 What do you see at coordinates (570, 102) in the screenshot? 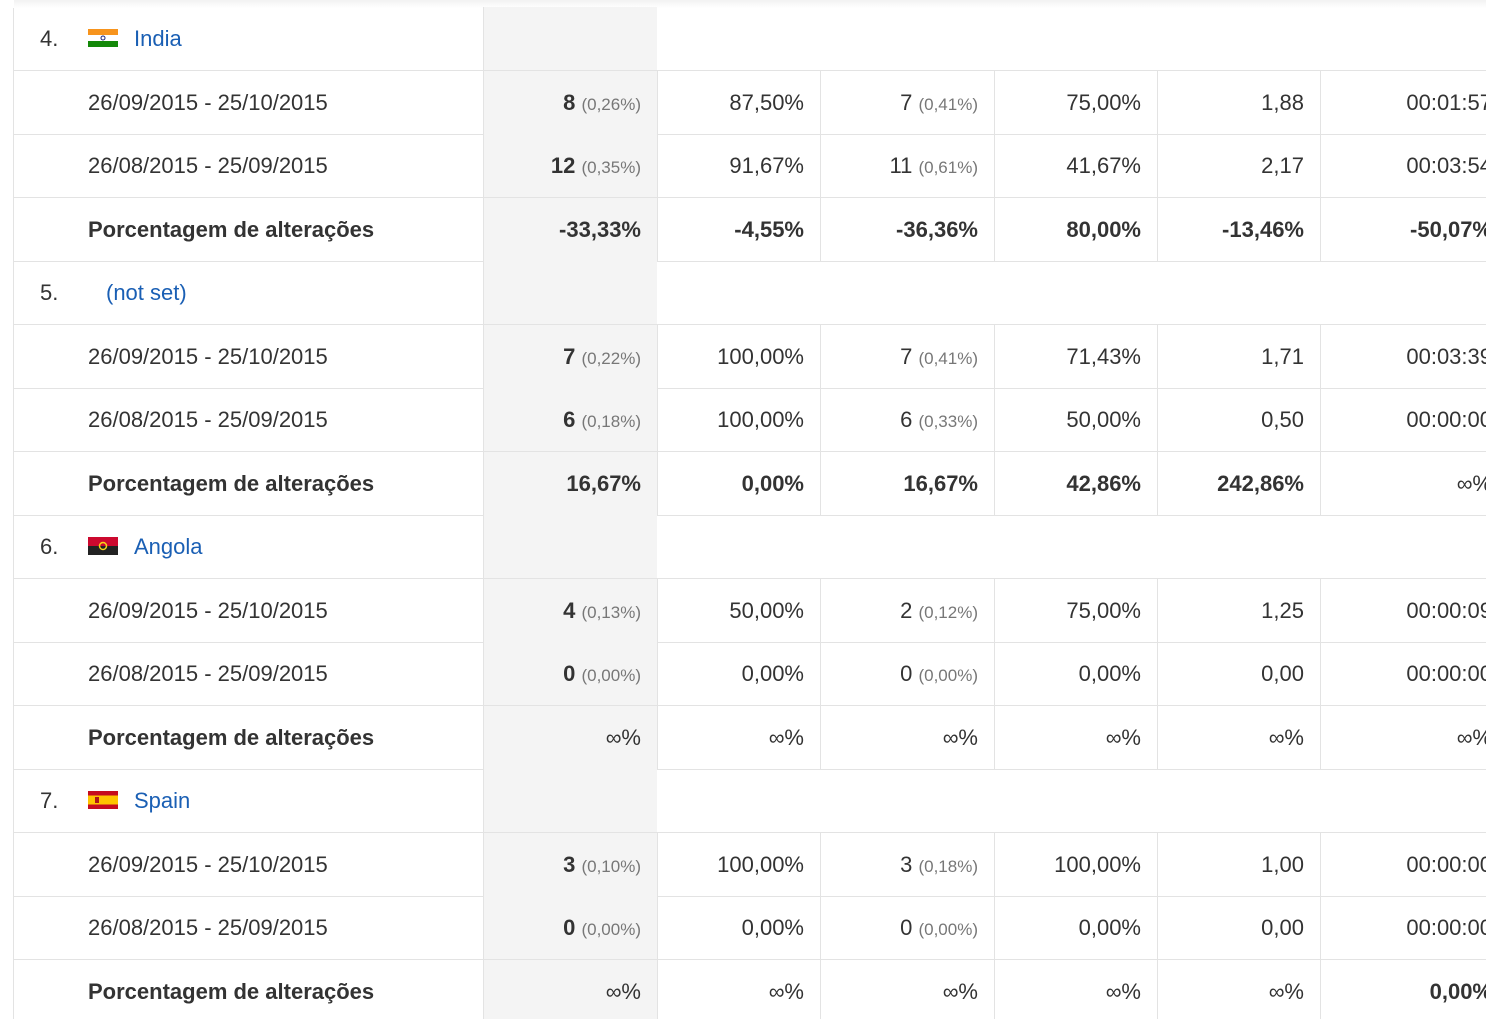
I see `value-cell: 8 (0,26%)` at bounding box center [570, 102].